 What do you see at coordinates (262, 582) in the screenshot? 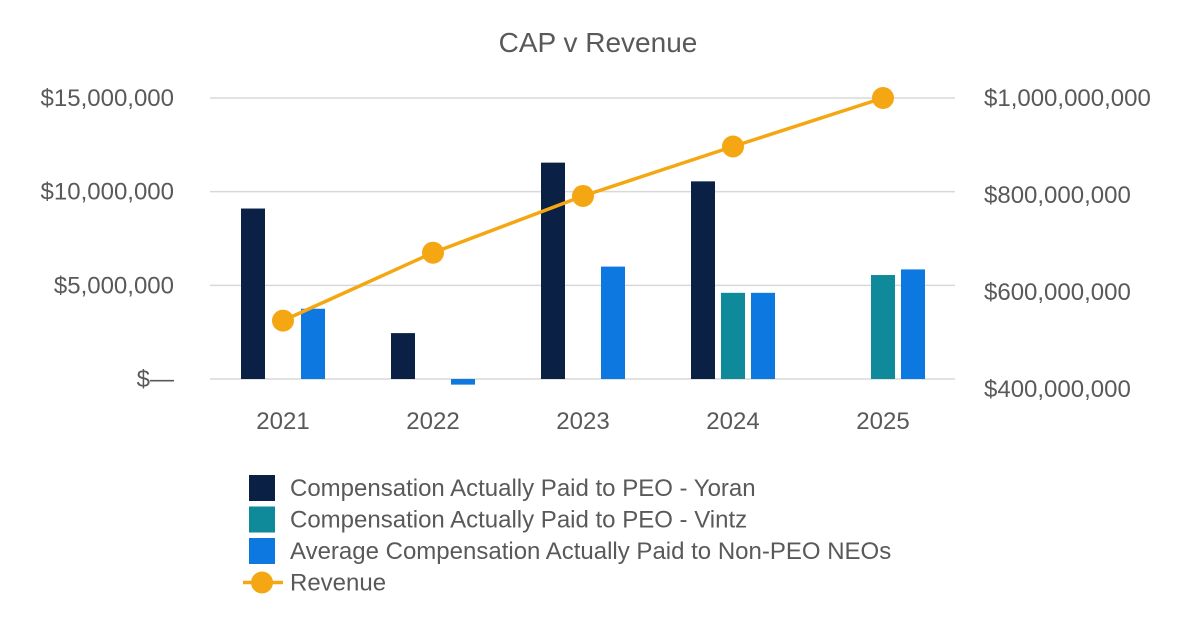
I see `legend-marker` at bounding box center [262, 582].